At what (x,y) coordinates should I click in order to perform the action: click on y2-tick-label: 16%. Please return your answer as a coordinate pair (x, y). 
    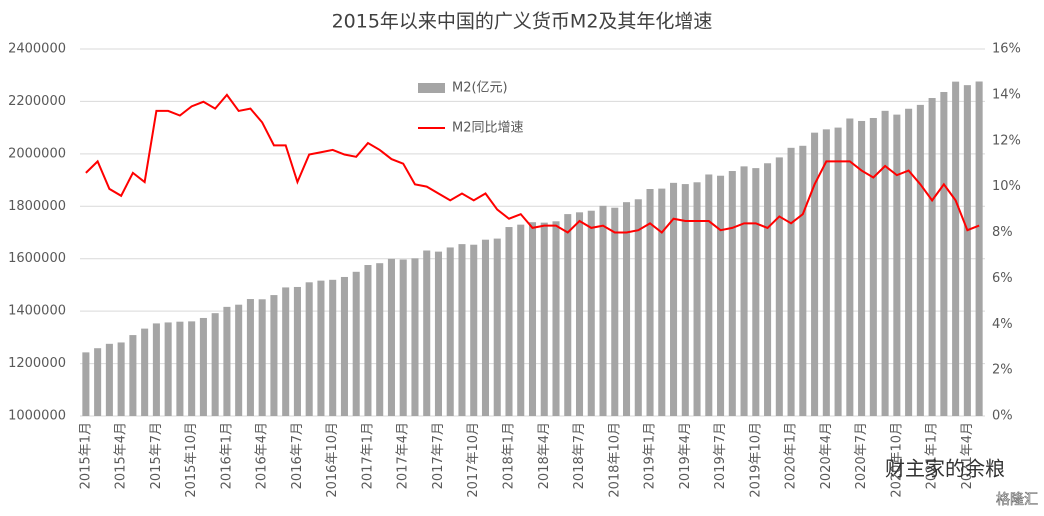
    Looking at the image, I should click on (1006, 49).